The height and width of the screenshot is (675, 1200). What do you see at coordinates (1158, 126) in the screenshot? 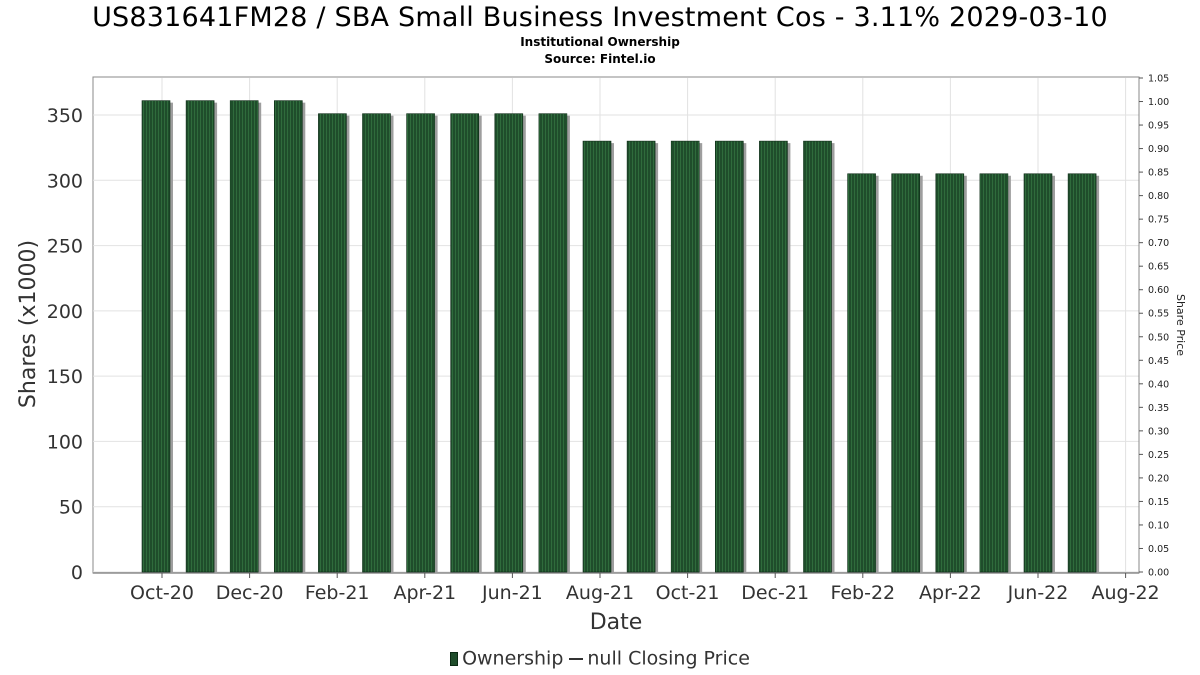
I see `y2-tick-label: 0.95` at bounding box center [1158, 126].